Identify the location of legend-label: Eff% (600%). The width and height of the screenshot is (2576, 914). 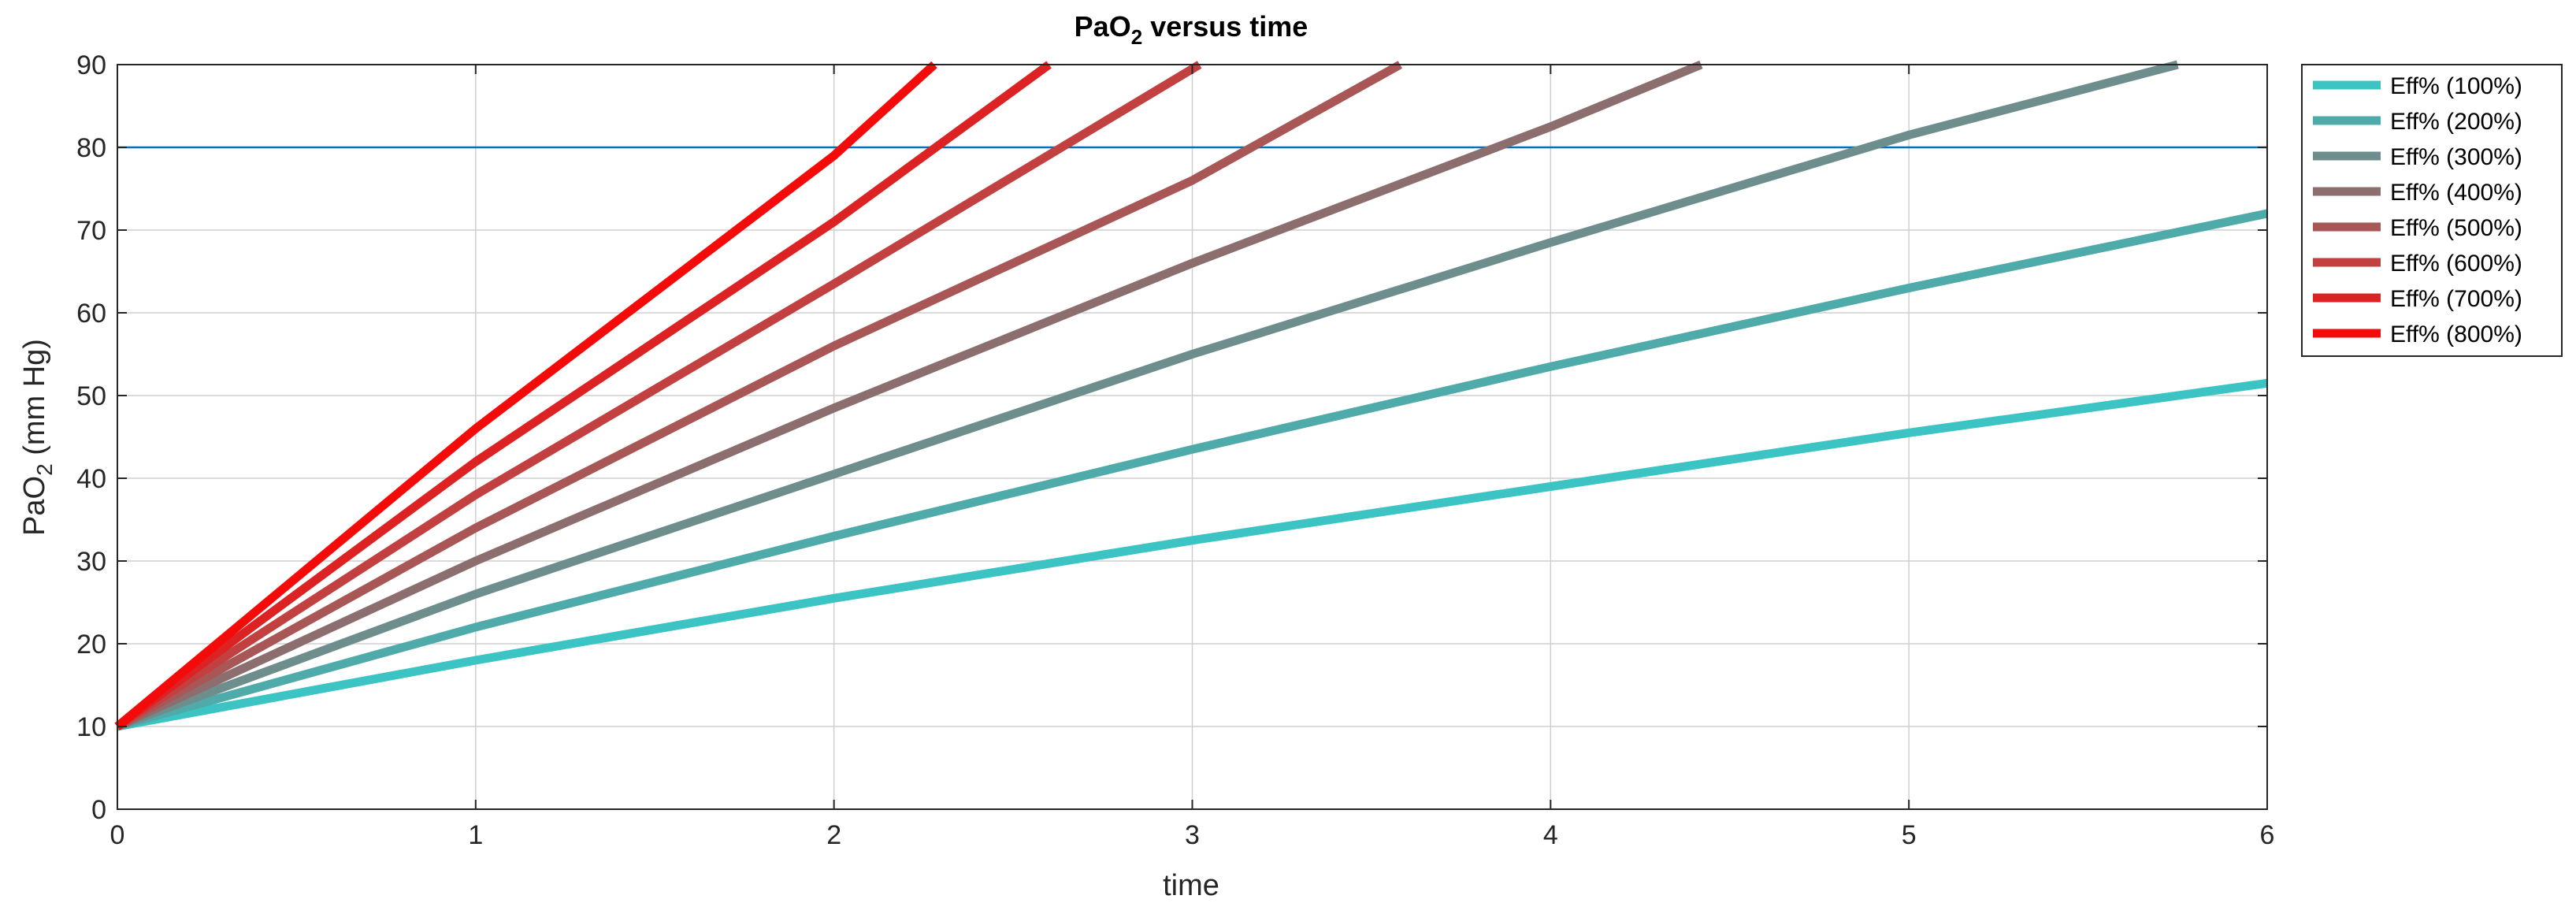
(2456, 264).